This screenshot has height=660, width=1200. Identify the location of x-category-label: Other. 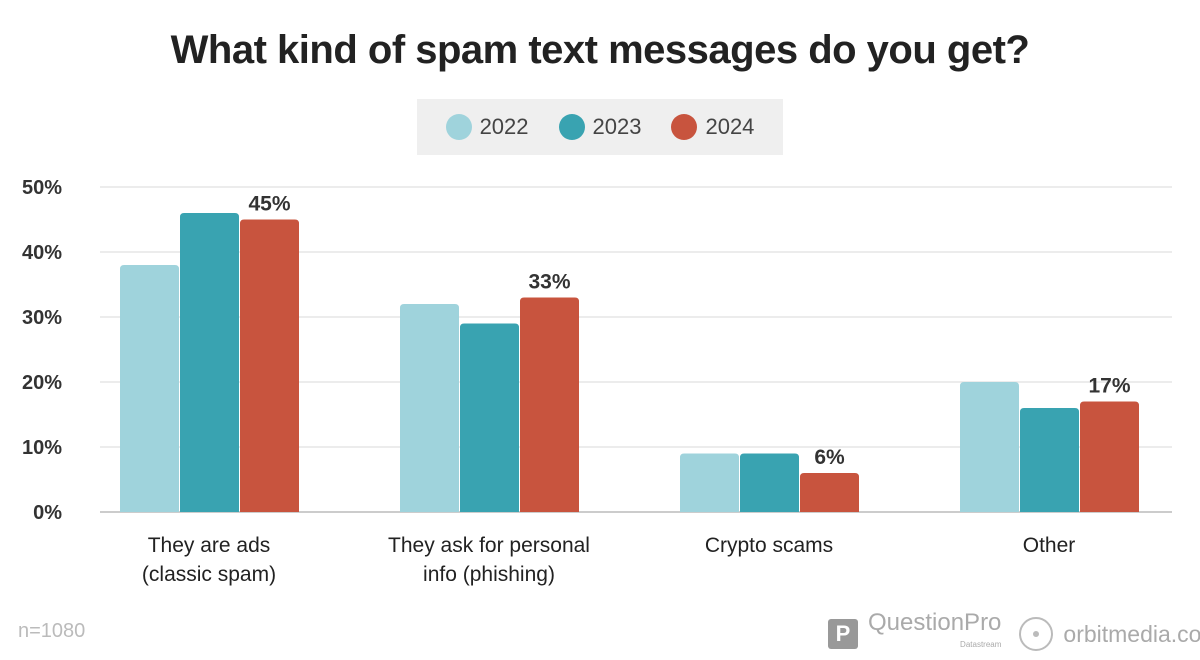
(1049, 545).